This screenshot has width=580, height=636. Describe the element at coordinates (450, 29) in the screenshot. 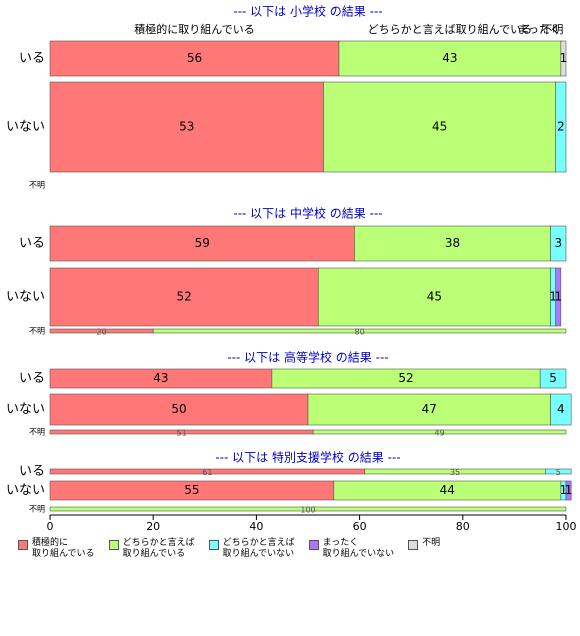

I see `column-label: どちらかと言えば取り組んでいる` at that location.